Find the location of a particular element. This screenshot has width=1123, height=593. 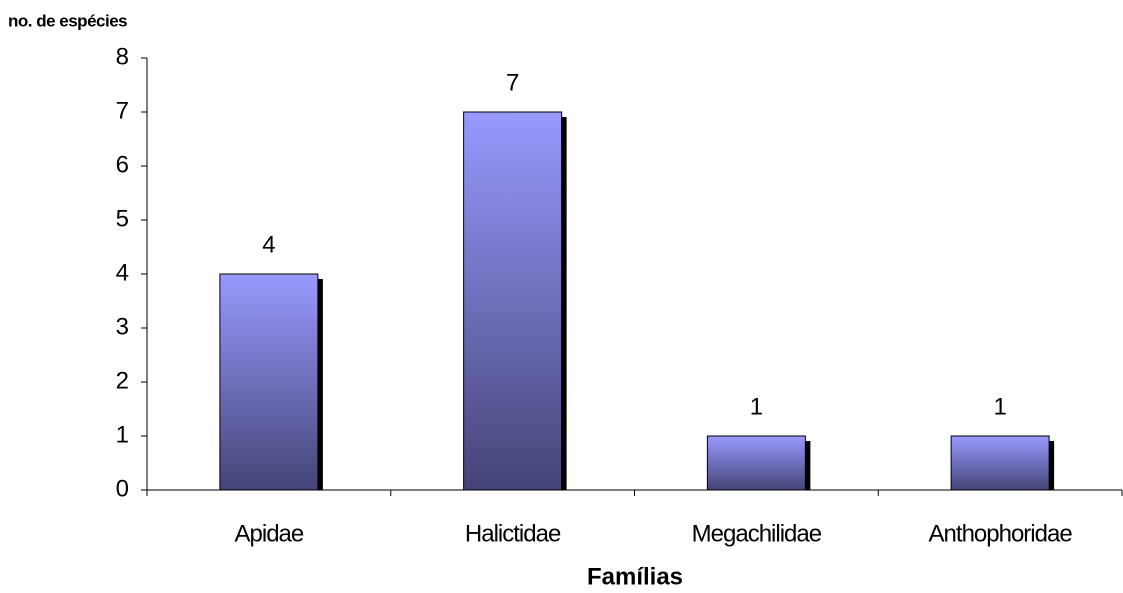

y-tick-label: 5 is located at coordinates (122, 218).